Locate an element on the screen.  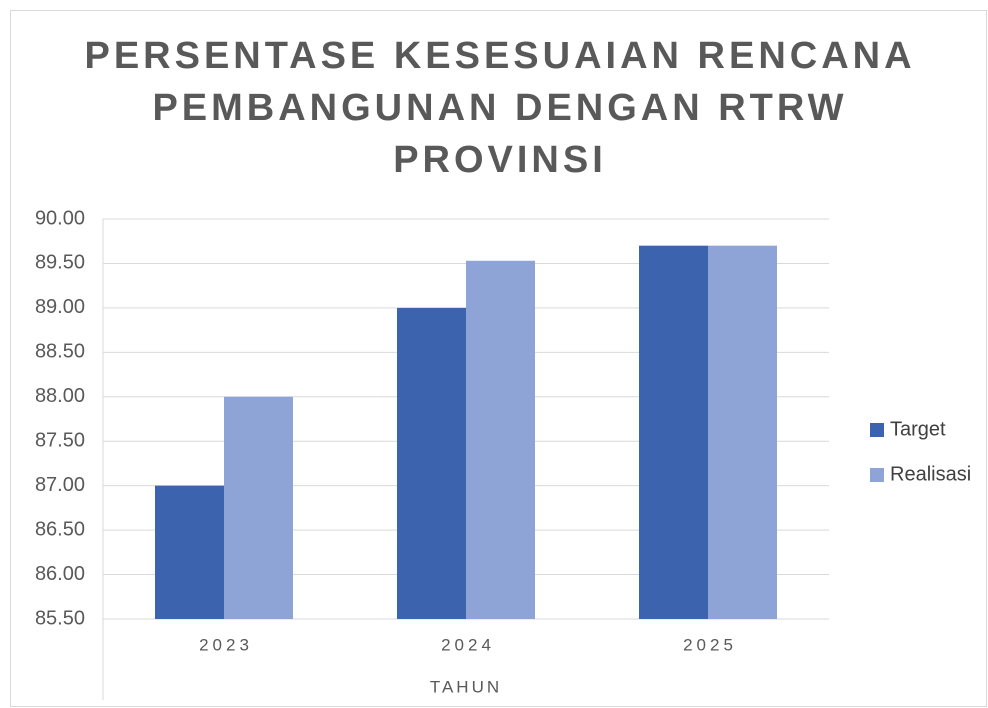
y-tick-label: 87.00 is located at coordinates (60, 485).